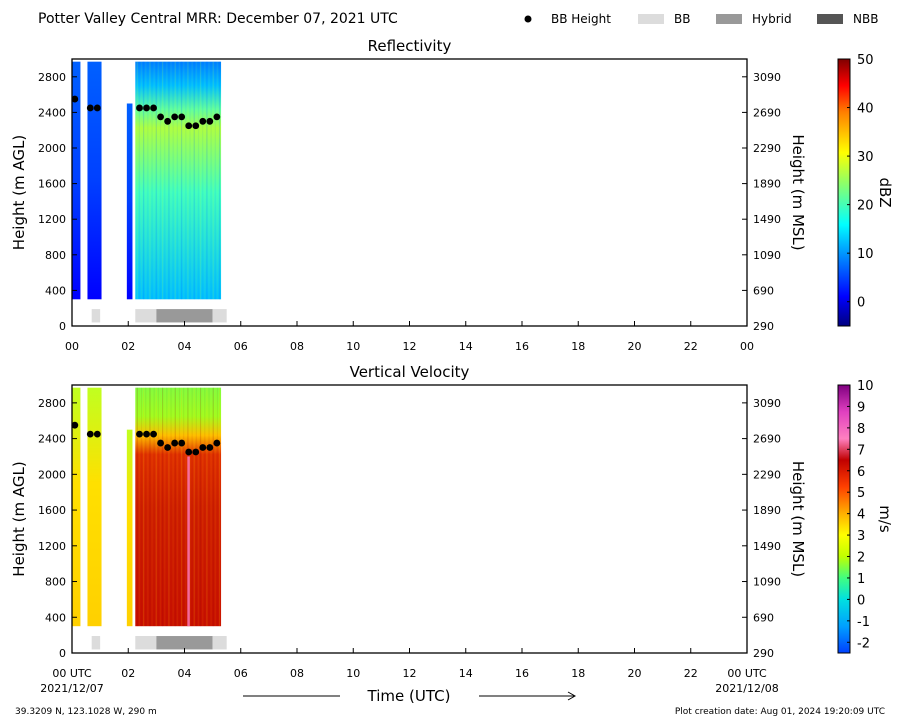 The width and height of the screenshot is (900, 725). Describe the element at coordinates (861, 536) in the screenshot. I see `velocity-colorbar-tick-label: 3` at that location.